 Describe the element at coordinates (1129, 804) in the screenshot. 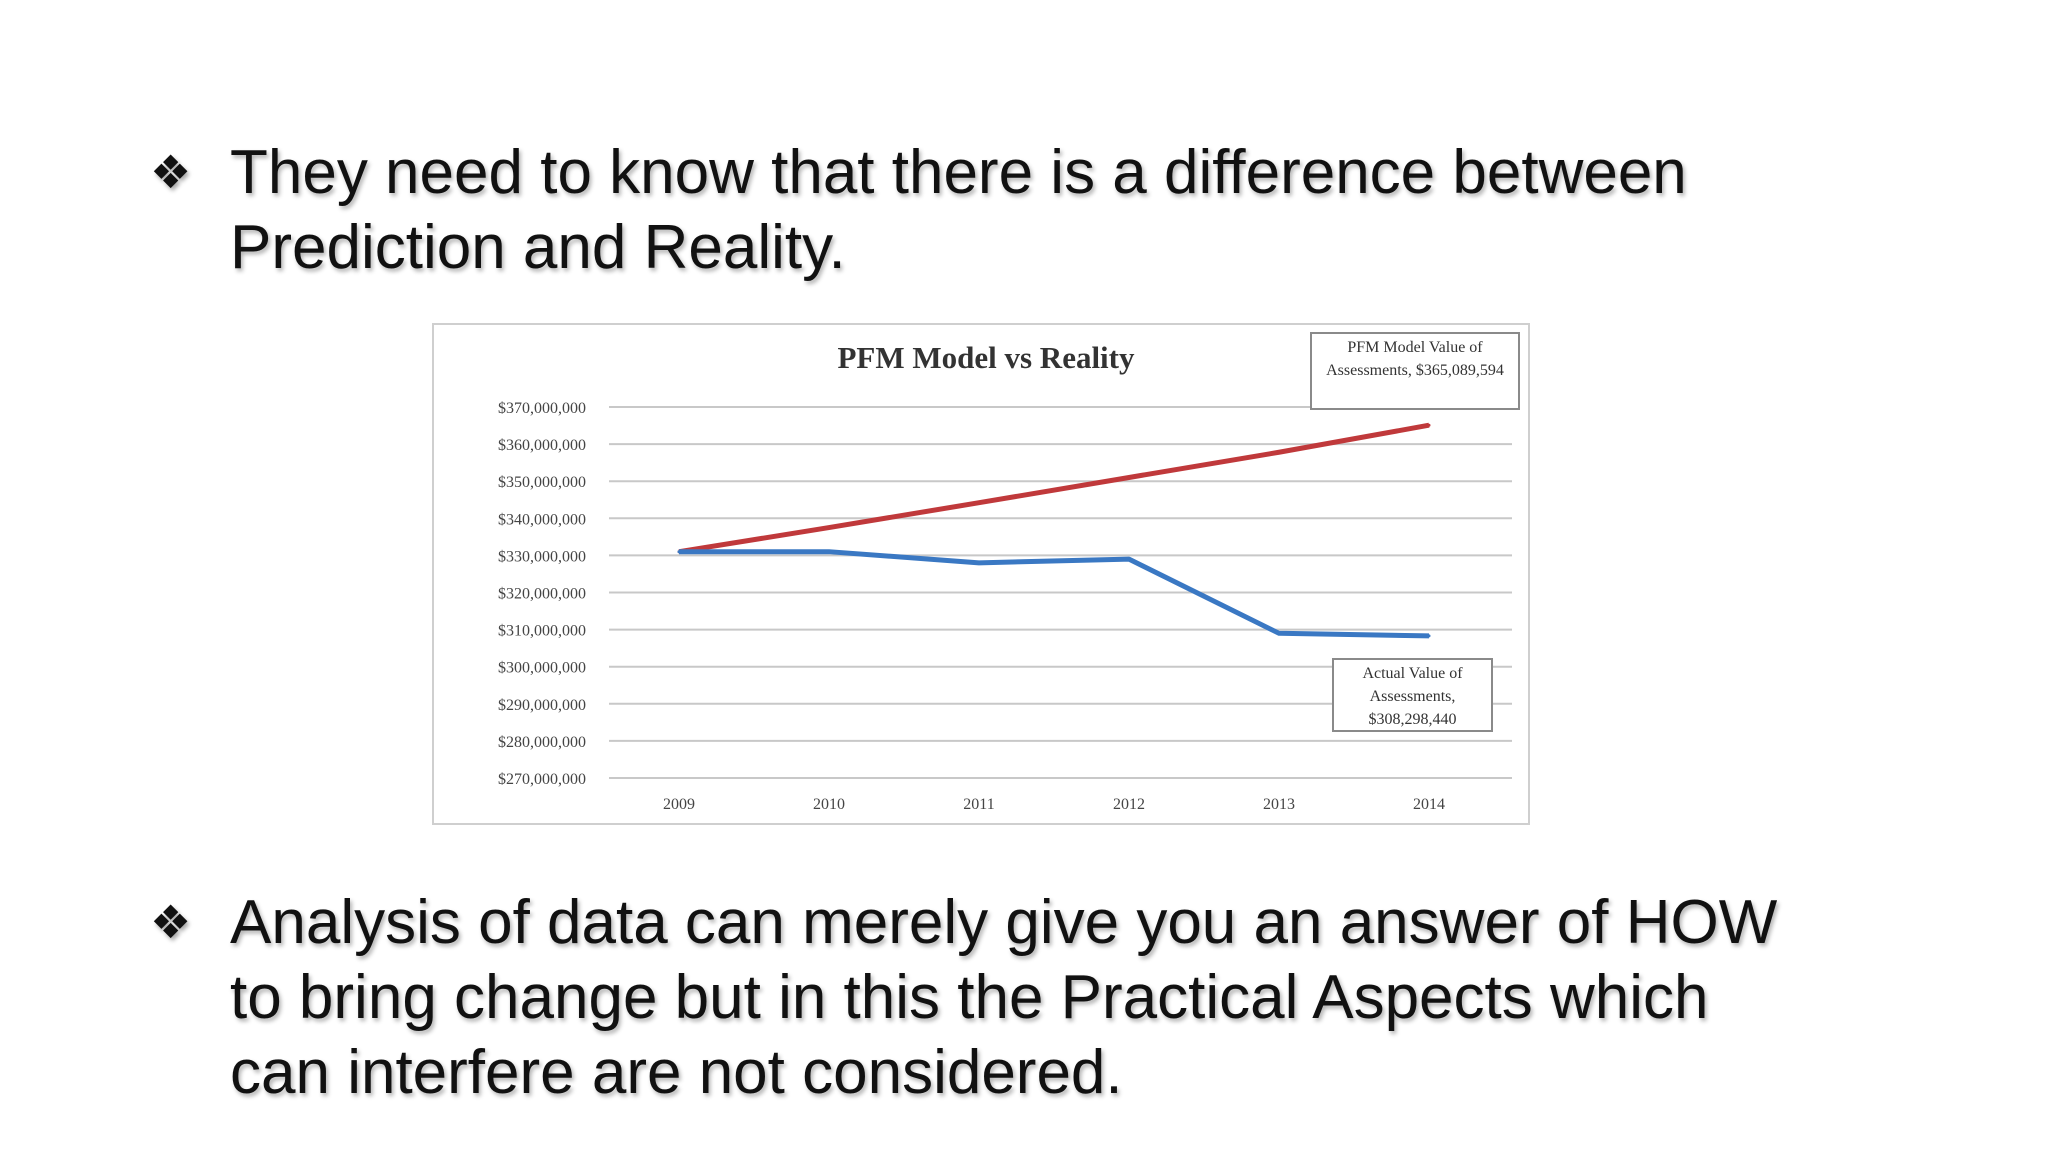

I see `x-tick-label: 2012` at that location.